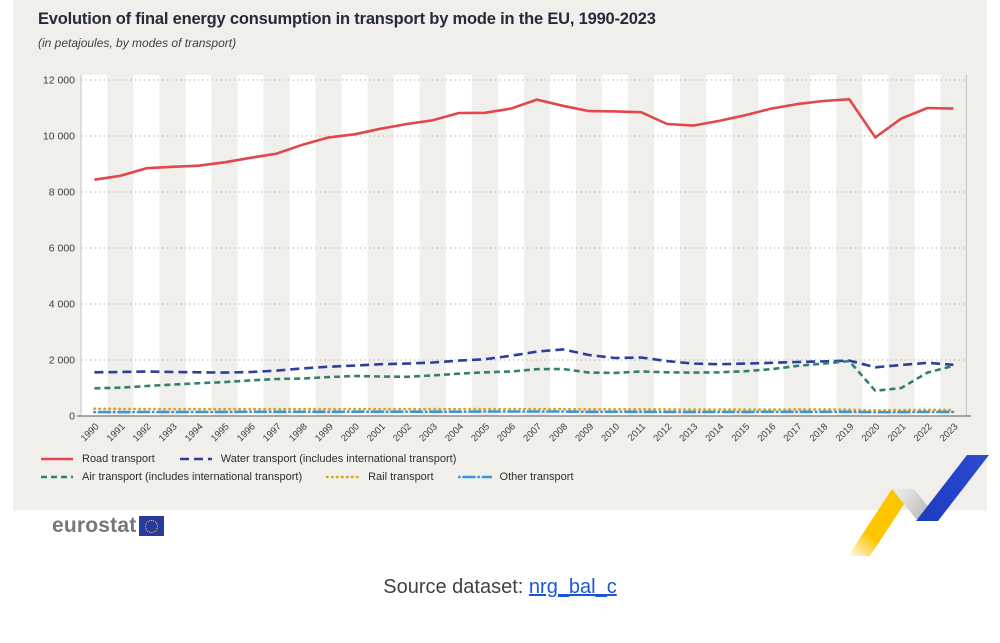 Image resolution: width=1000 pixels, height=643 pixels. I want to click on legend-label: Road transport, so click(118, 459).